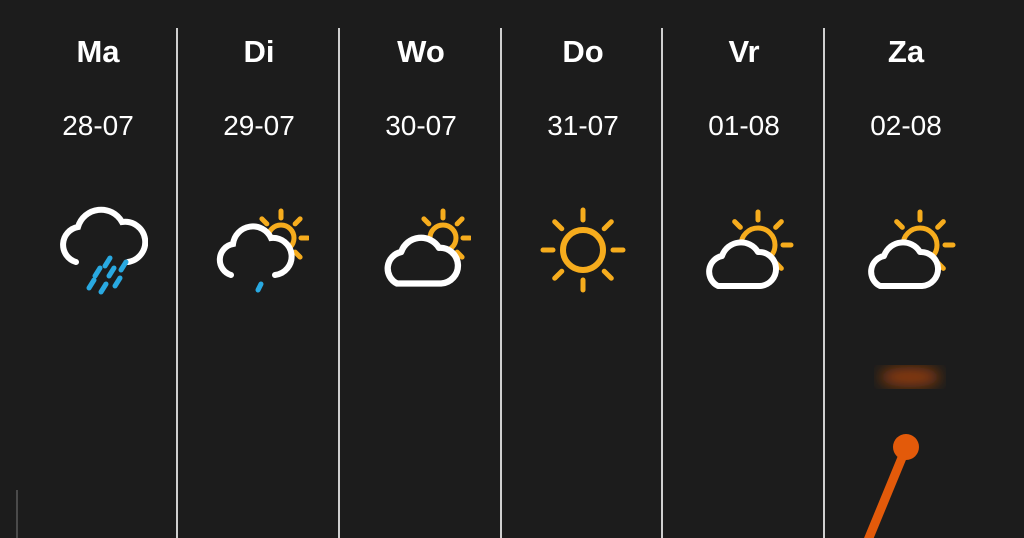 The width and height of the screenshot is (1024, 538). What do you see at coordinates (906, 125) in the screenshot?
I see `date-label: 02-08` at bounding box center [906, 125].